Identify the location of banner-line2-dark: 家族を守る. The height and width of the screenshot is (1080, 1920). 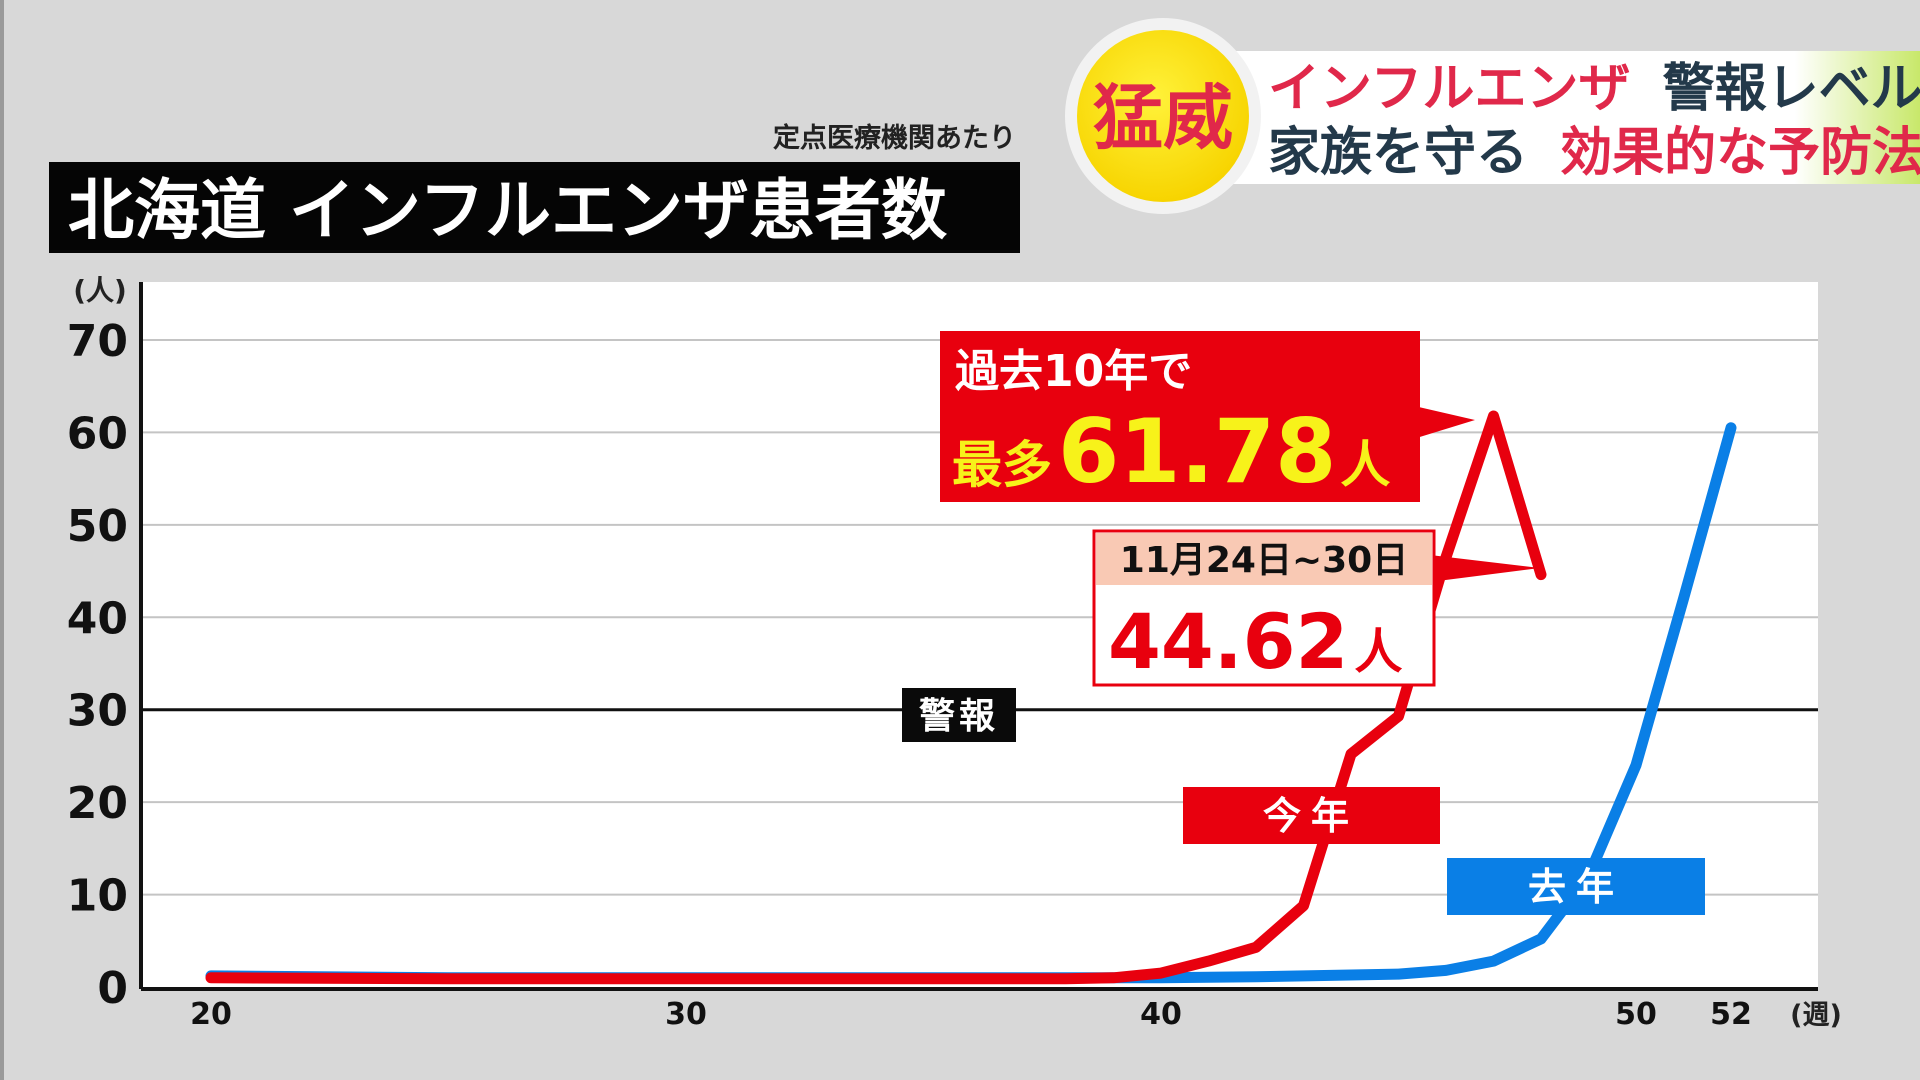
(1398, 153).